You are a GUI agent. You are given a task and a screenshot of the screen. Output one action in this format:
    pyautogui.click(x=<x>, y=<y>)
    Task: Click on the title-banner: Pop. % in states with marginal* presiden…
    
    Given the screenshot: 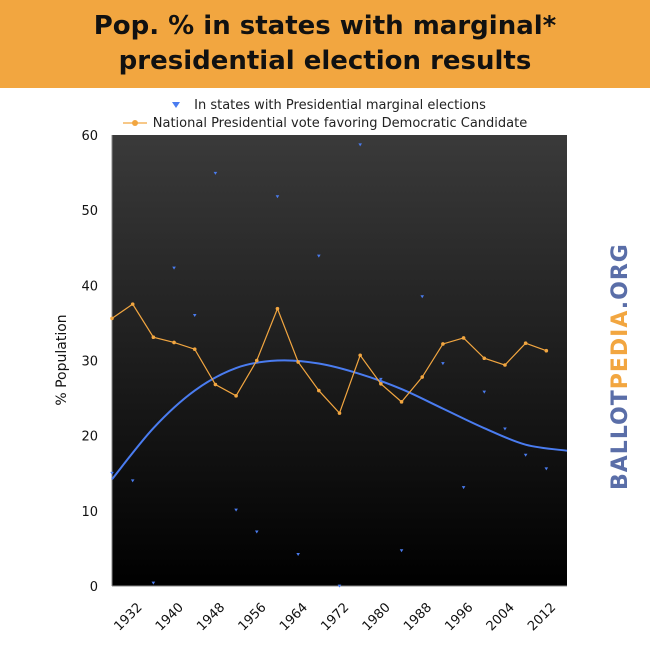 What is the action you would take?
    pyautogui.click(x=325, y=44)
    